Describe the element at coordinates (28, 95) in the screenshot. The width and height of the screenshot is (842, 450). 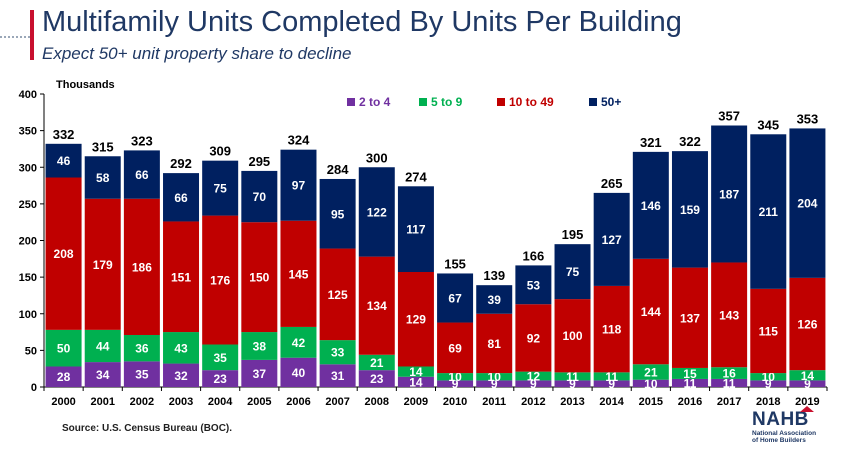
I see `y-tick-label: 400` at that location.